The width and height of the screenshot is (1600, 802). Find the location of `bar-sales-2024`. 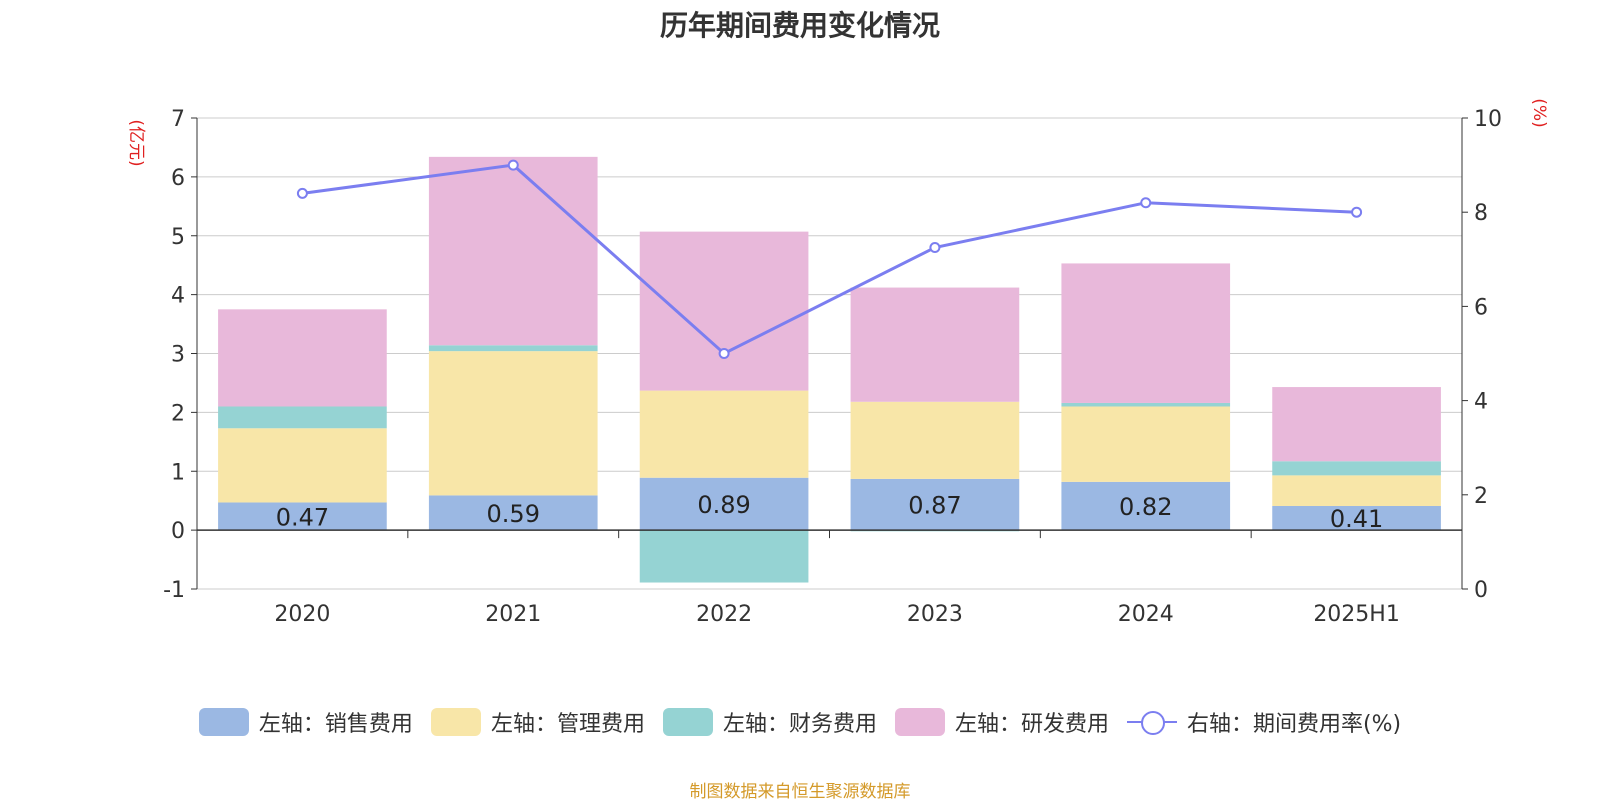

bar-sales-2024 is located at coordinates (1146, 506).